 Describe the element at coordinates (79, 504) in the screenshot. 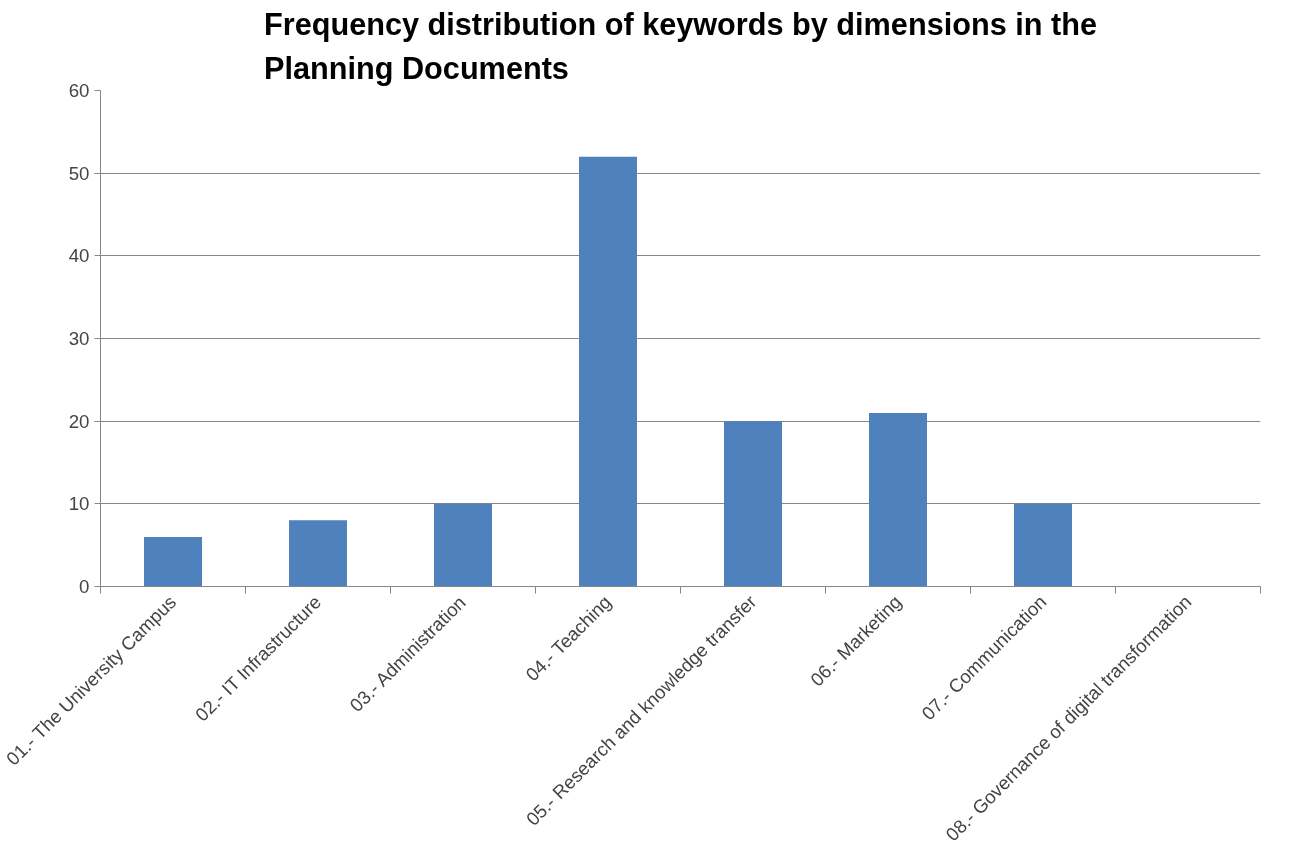

I see `y-tick-label: 10` at that location.